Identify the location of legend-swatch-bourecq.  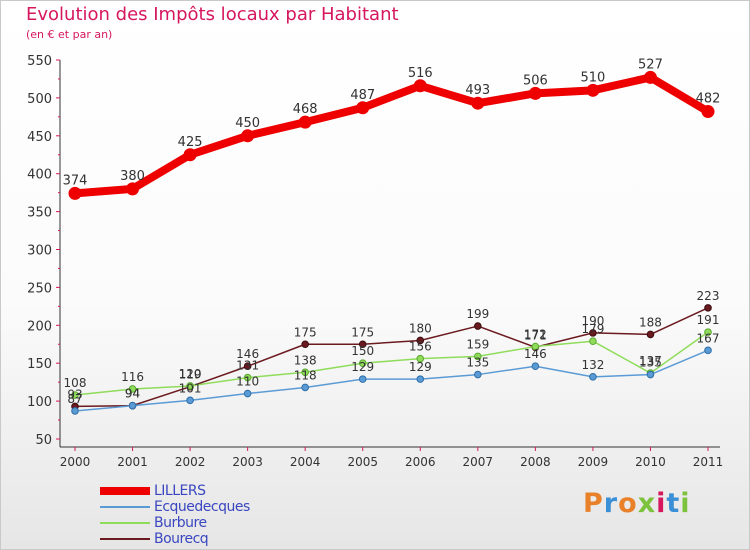
(125, 539).